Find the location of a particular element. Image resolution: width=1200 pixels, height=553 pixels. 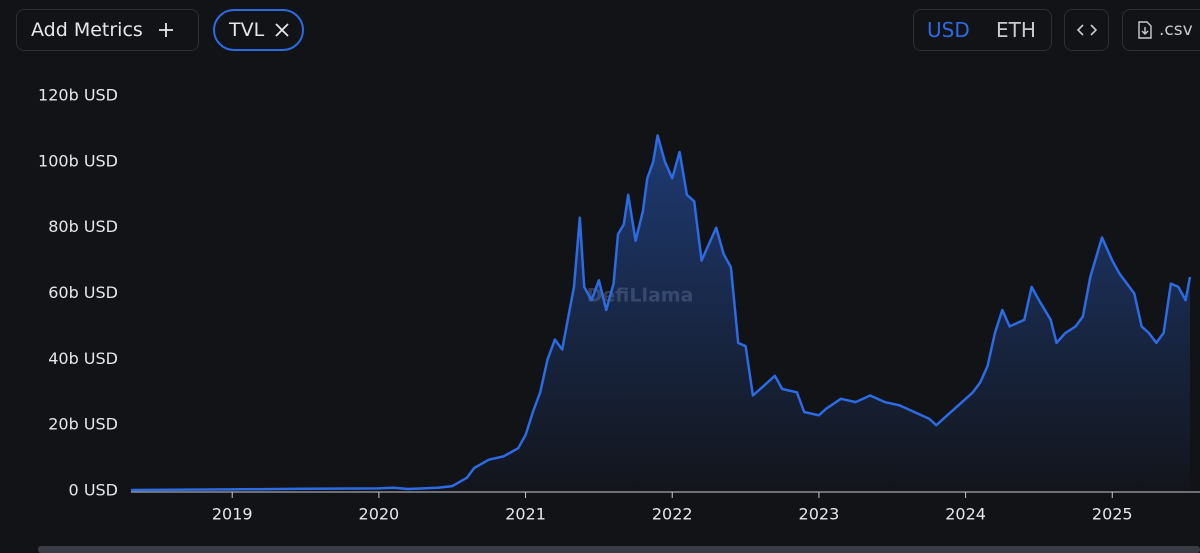

x-tick-label: 2019 is located at coordinates (232, 514).